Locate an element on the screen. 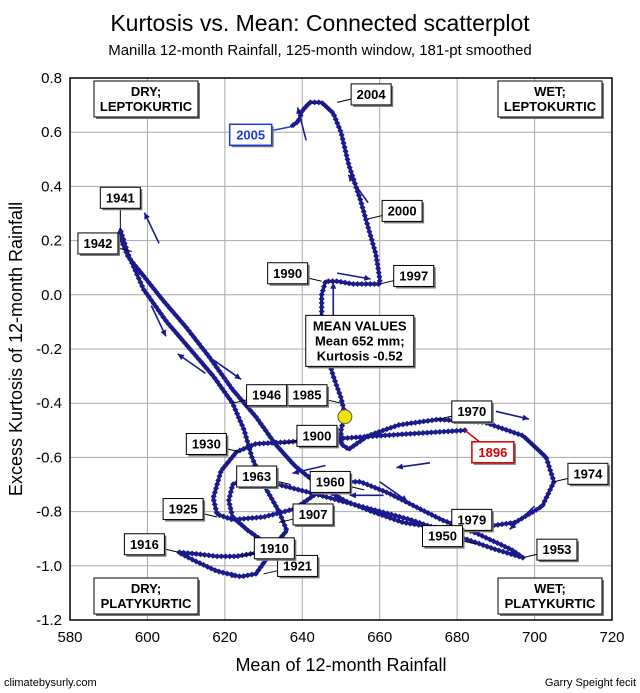  year-label-text: 1974 is located at coordinates (588, 473).